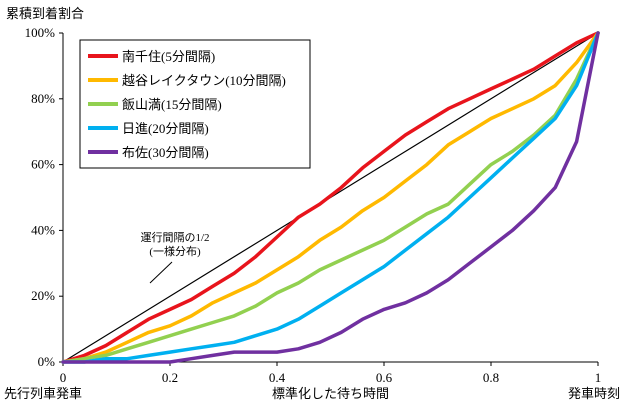 The width and height of the screenshot is (624, 408). I want to click on x-tick-label: 0.6, so click(384, 377).